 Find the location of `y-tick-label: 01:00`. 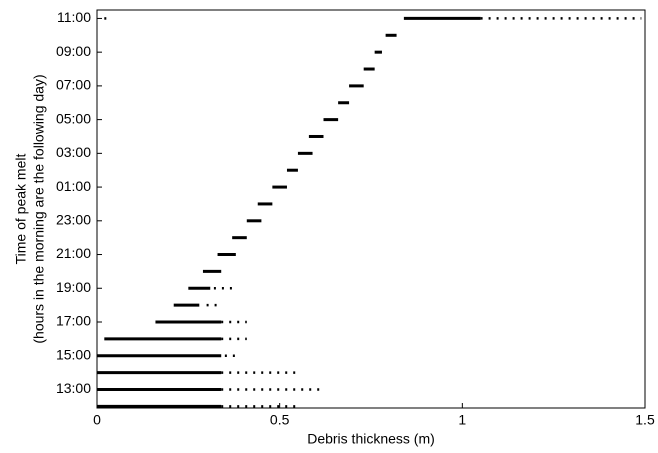

y-tick-label: 01:00 is located at coordinates (73, 186).